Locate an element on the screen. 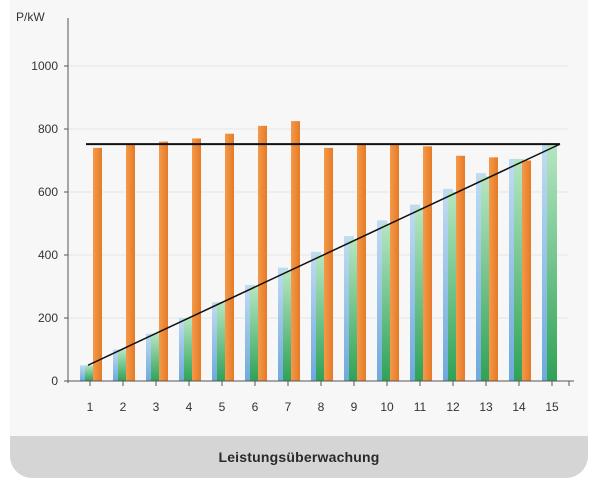 The width and height of the screenshot is (590, 482). x-tick-label: 13 is located at coordinates (486, 407).